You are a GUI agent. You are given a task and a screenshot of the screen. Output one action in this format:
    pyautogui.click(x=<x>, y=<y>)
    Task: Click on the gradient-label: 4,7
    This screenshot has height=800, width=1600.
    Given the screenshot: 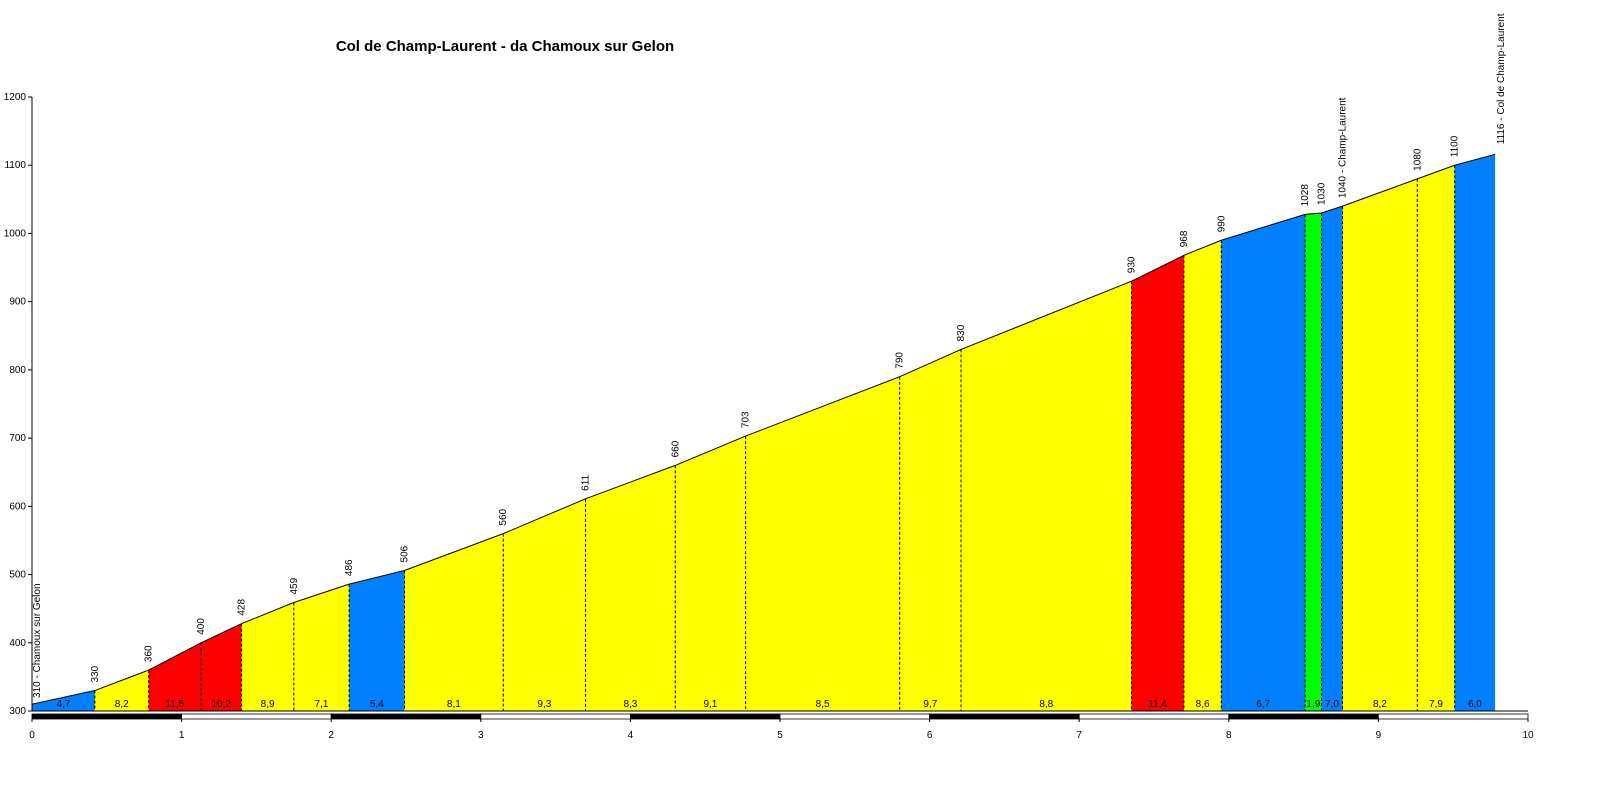 What is the action you would take?
    pyautogui.click(x=63, y=704)
    